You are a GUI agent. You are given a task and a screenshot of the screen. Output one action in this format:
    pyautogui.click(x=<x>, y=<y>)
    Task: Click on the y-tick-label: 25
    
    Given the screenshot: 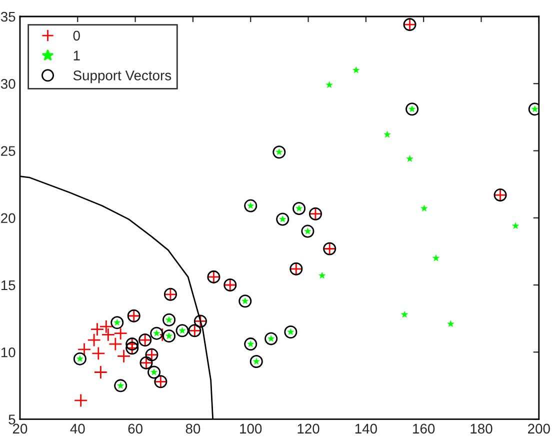 What is the action you would take?
    pyautogui.click(x=8, y=151)
    